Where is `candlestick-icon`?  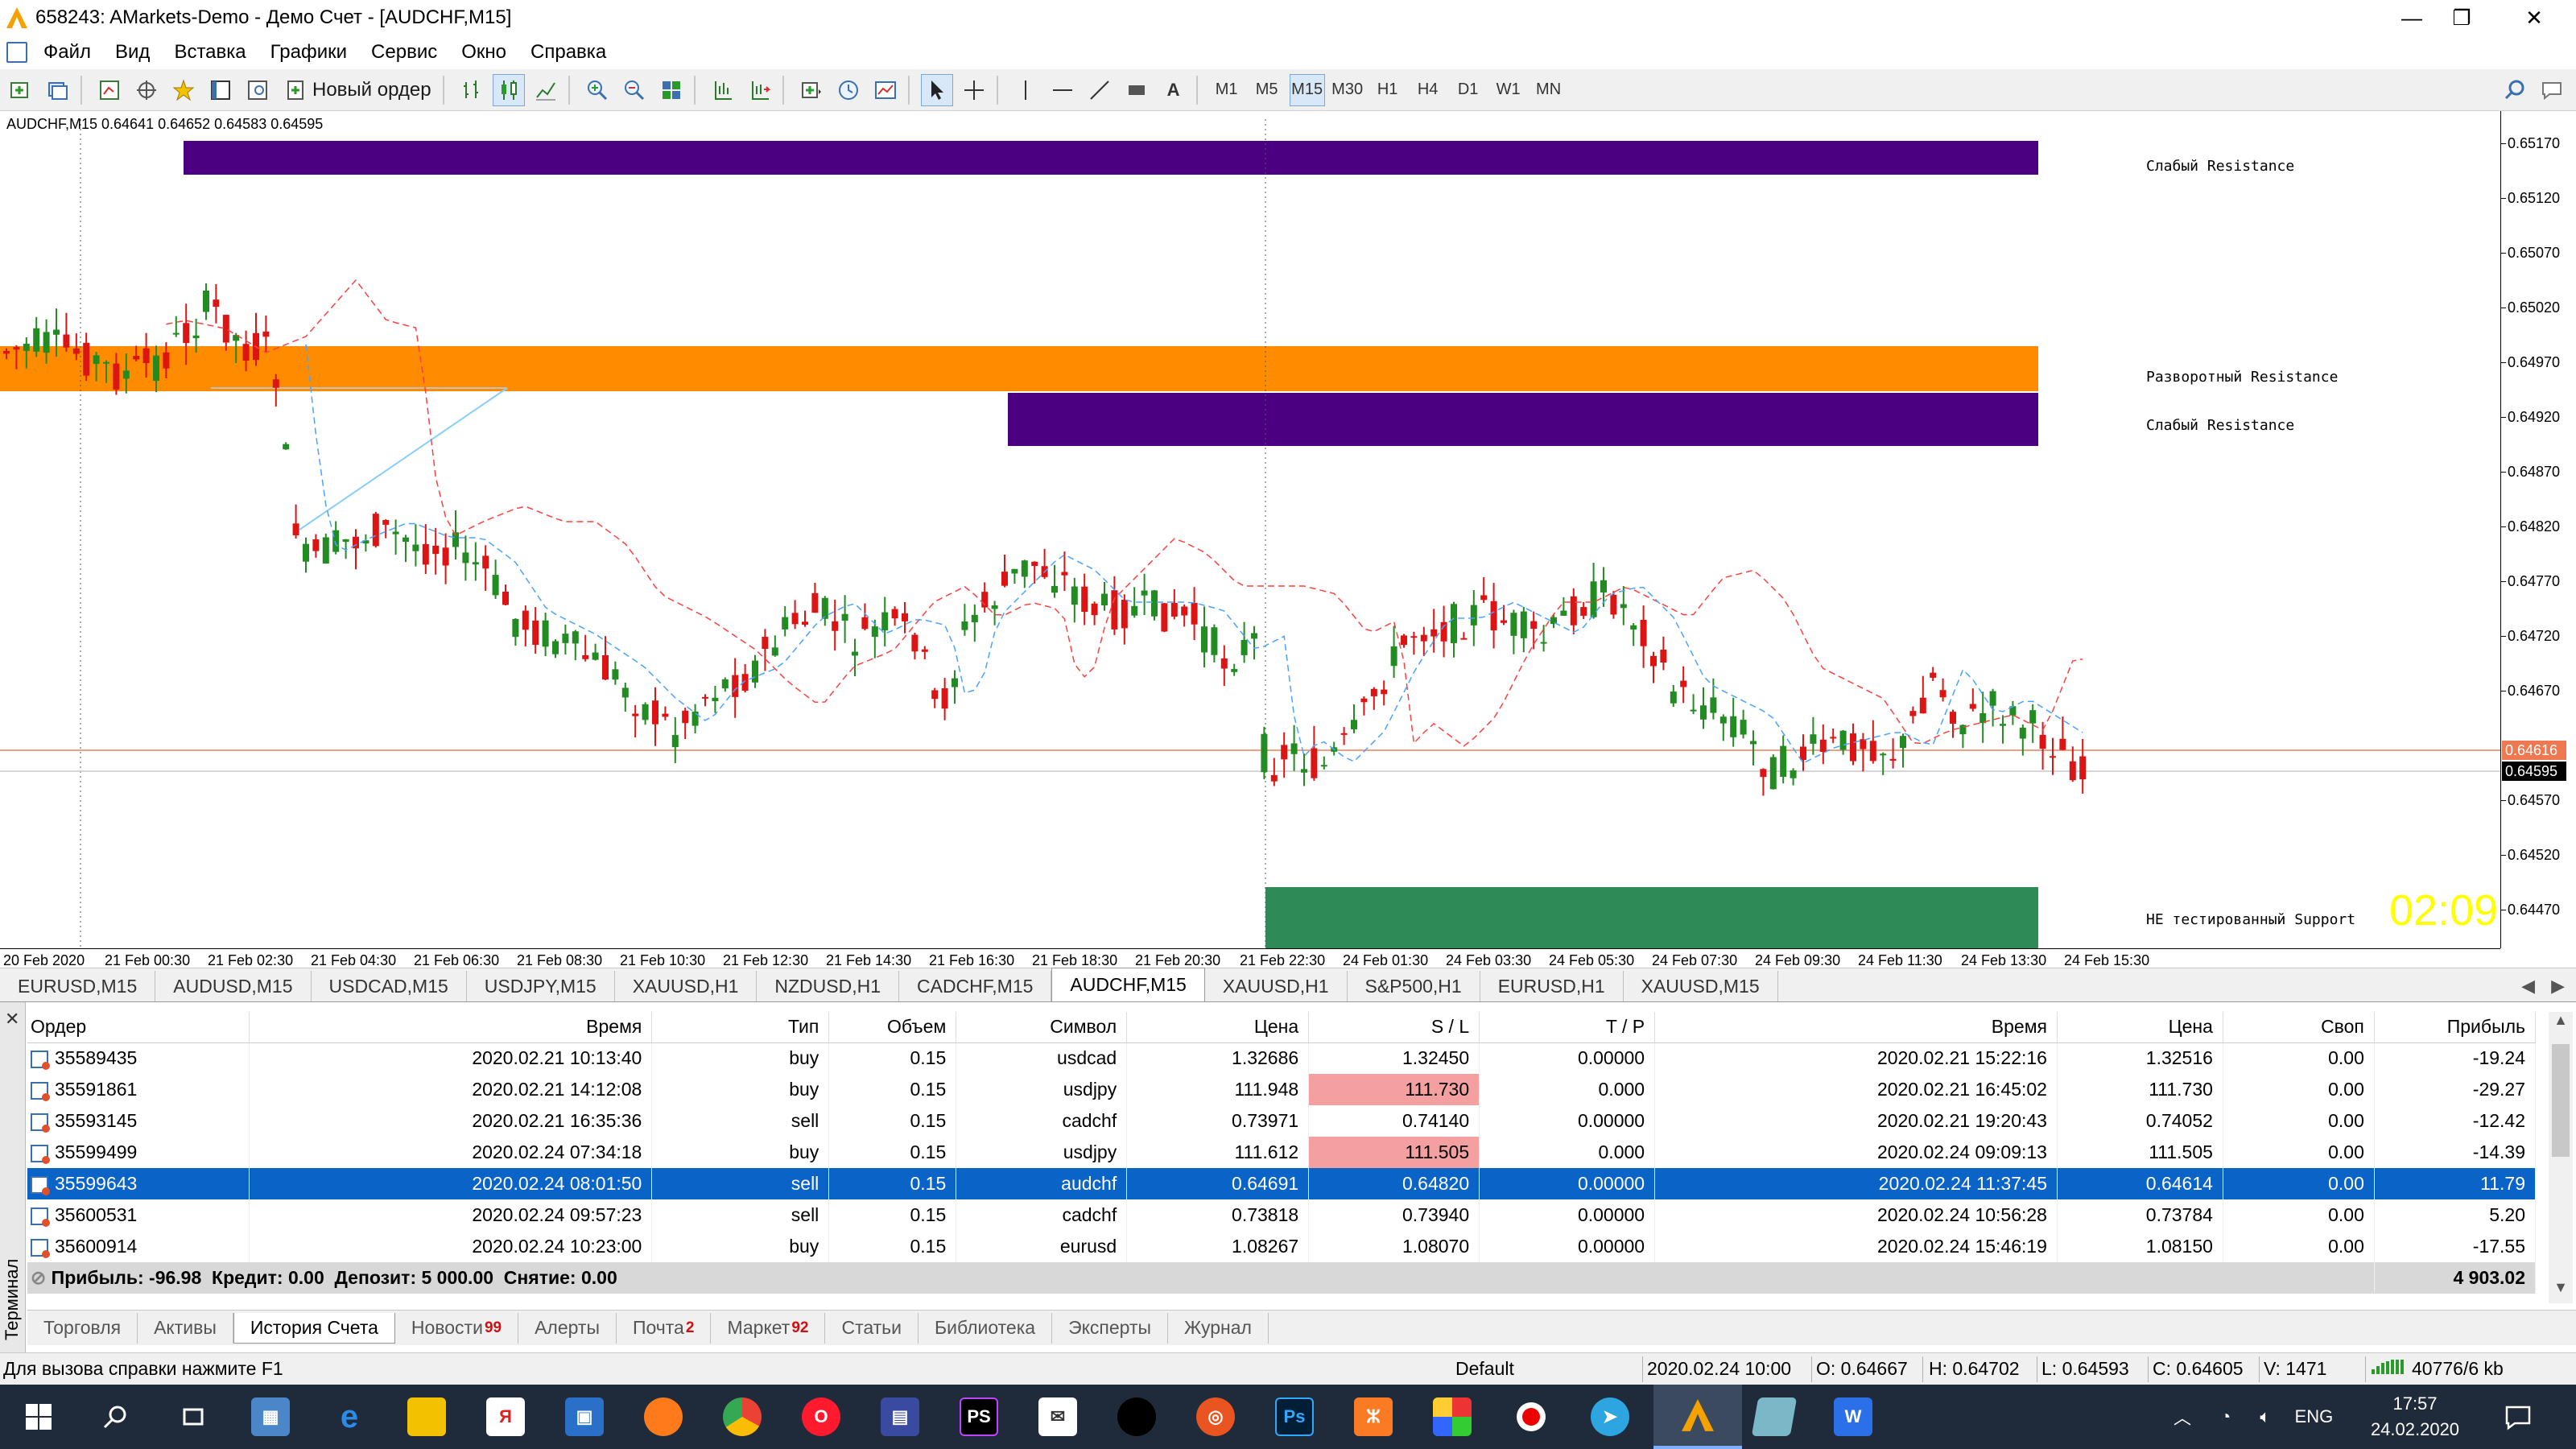
candlestick-icon is located at coordinates (508, 89).